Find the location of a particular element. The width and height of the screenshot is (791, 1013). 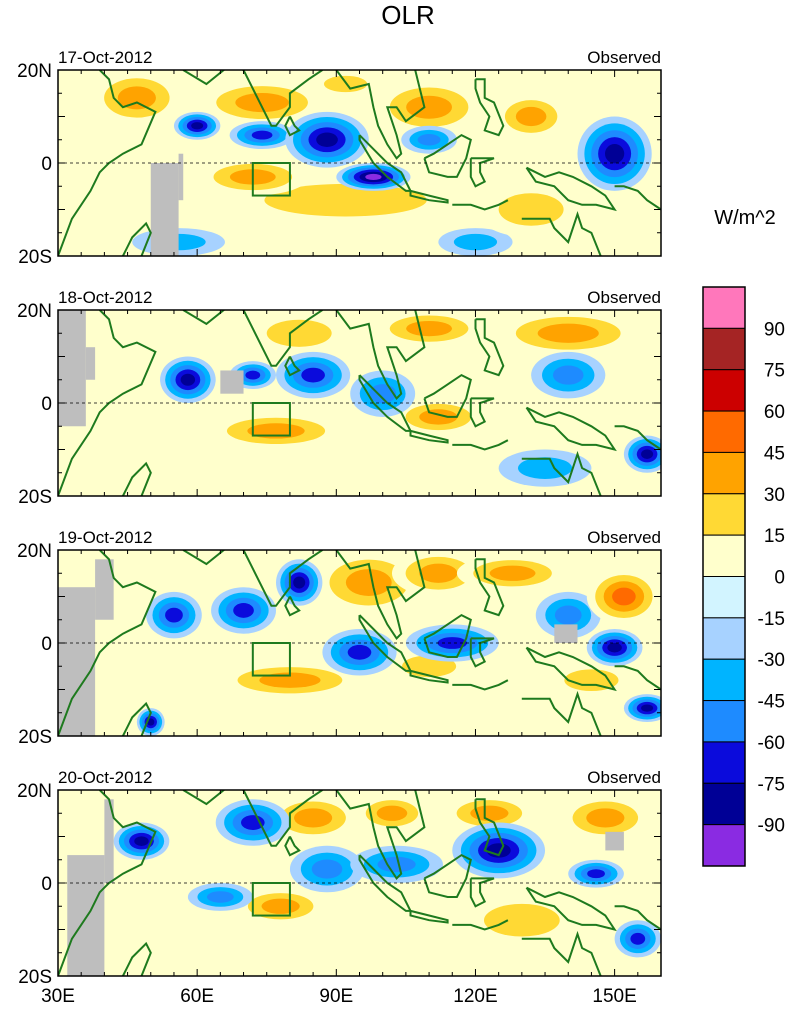

colorbar-label: 30 is located at coordinates (774, 495).